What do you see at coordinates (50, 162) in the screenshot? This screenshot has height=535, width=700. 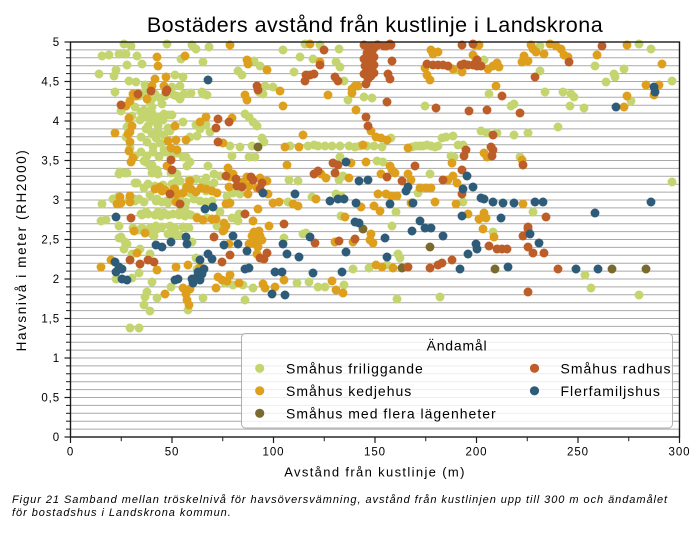 I see `svg-text: 3,5` at bounding box center [50, 162].